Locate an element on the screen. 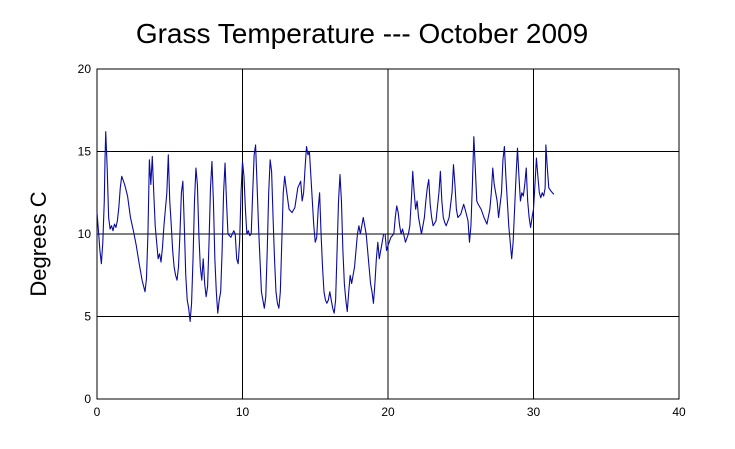 The image size is (735, 449). x-tick-label: 30 is located at coordinates (534, 412).